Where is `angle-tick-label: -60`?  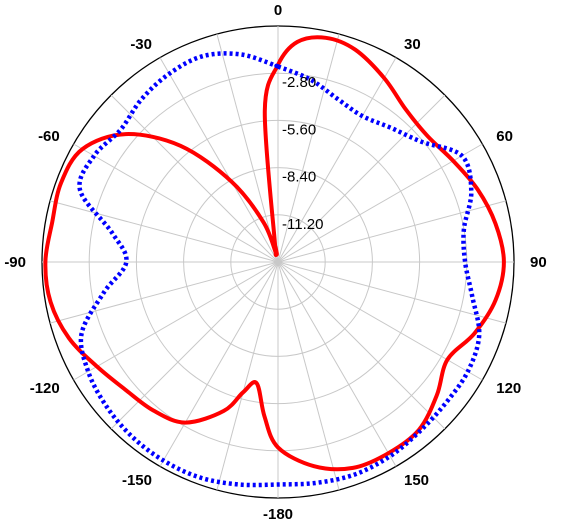 angle-tick-label: -60 is located at coordinates (49, 136).